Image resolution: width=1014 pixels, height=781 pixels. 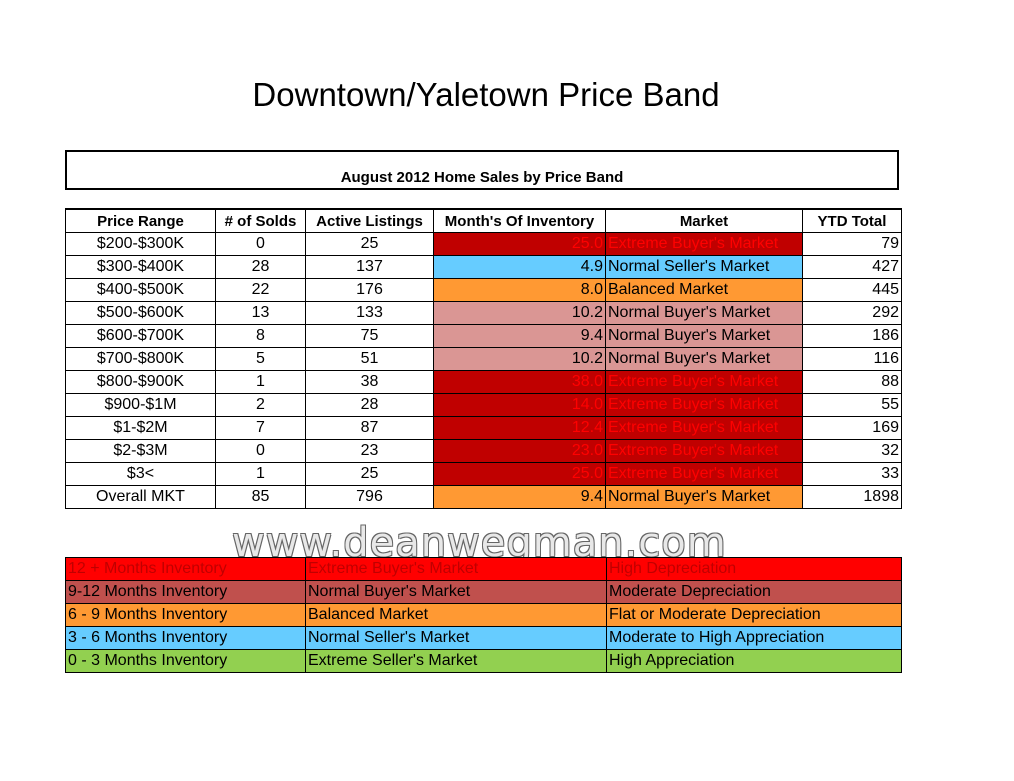 What do you see at coordinates (260, 336) in the screenshot?
I see `solds-cell: 8` at bounding box center [260, 336].